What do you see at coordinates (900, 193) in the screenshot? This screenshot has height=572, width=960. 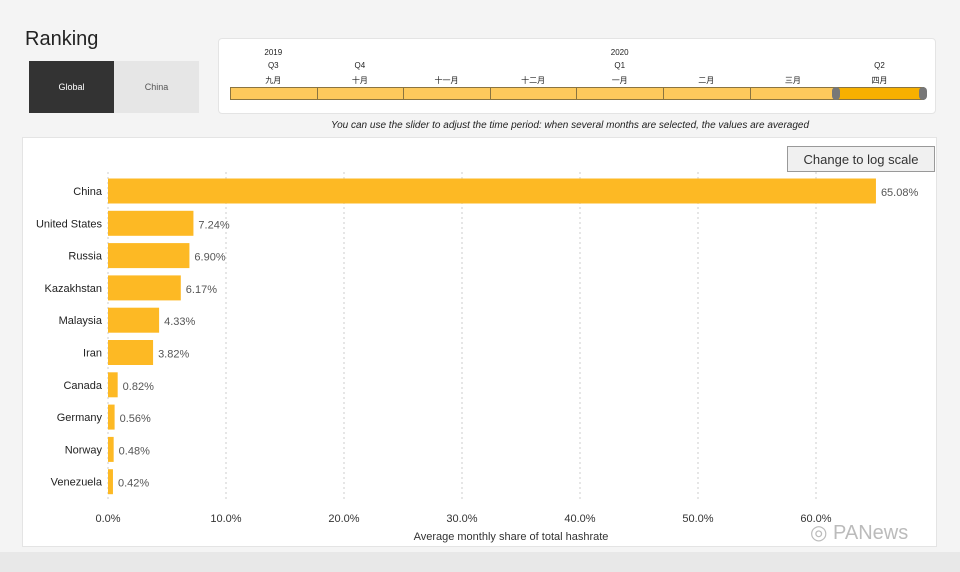 I see `data-label: 65.08%` at bounding box center [900, 193].